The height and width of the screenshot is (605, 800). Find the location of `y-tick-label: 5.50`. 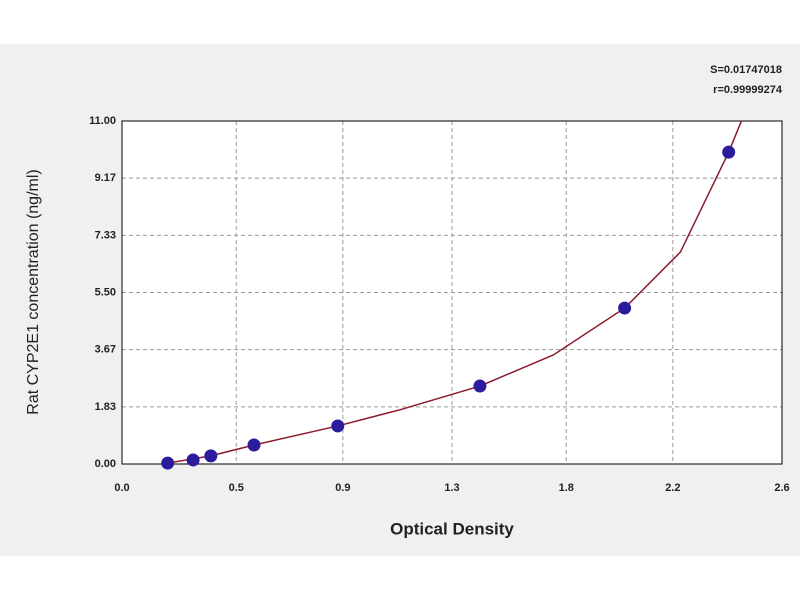

y-tick-label: 5.50 is located at coordinates (105, 292).